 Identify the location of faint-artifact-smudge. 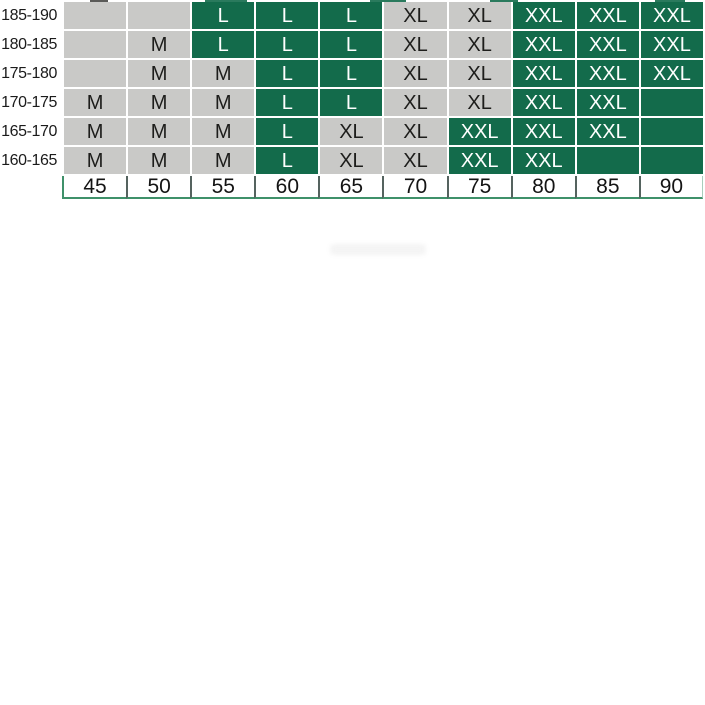
(378, 249).